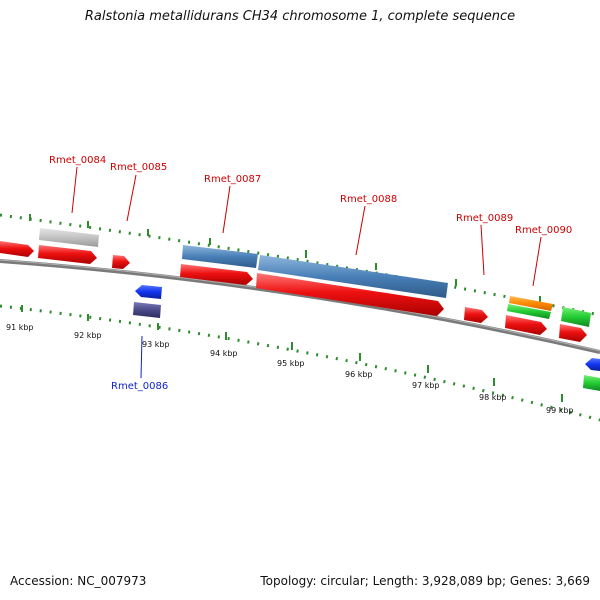 The height and width of the screenshot is (600, 600). I want to click on gene-feature-rmet-0088-rna, so click(353, 276).